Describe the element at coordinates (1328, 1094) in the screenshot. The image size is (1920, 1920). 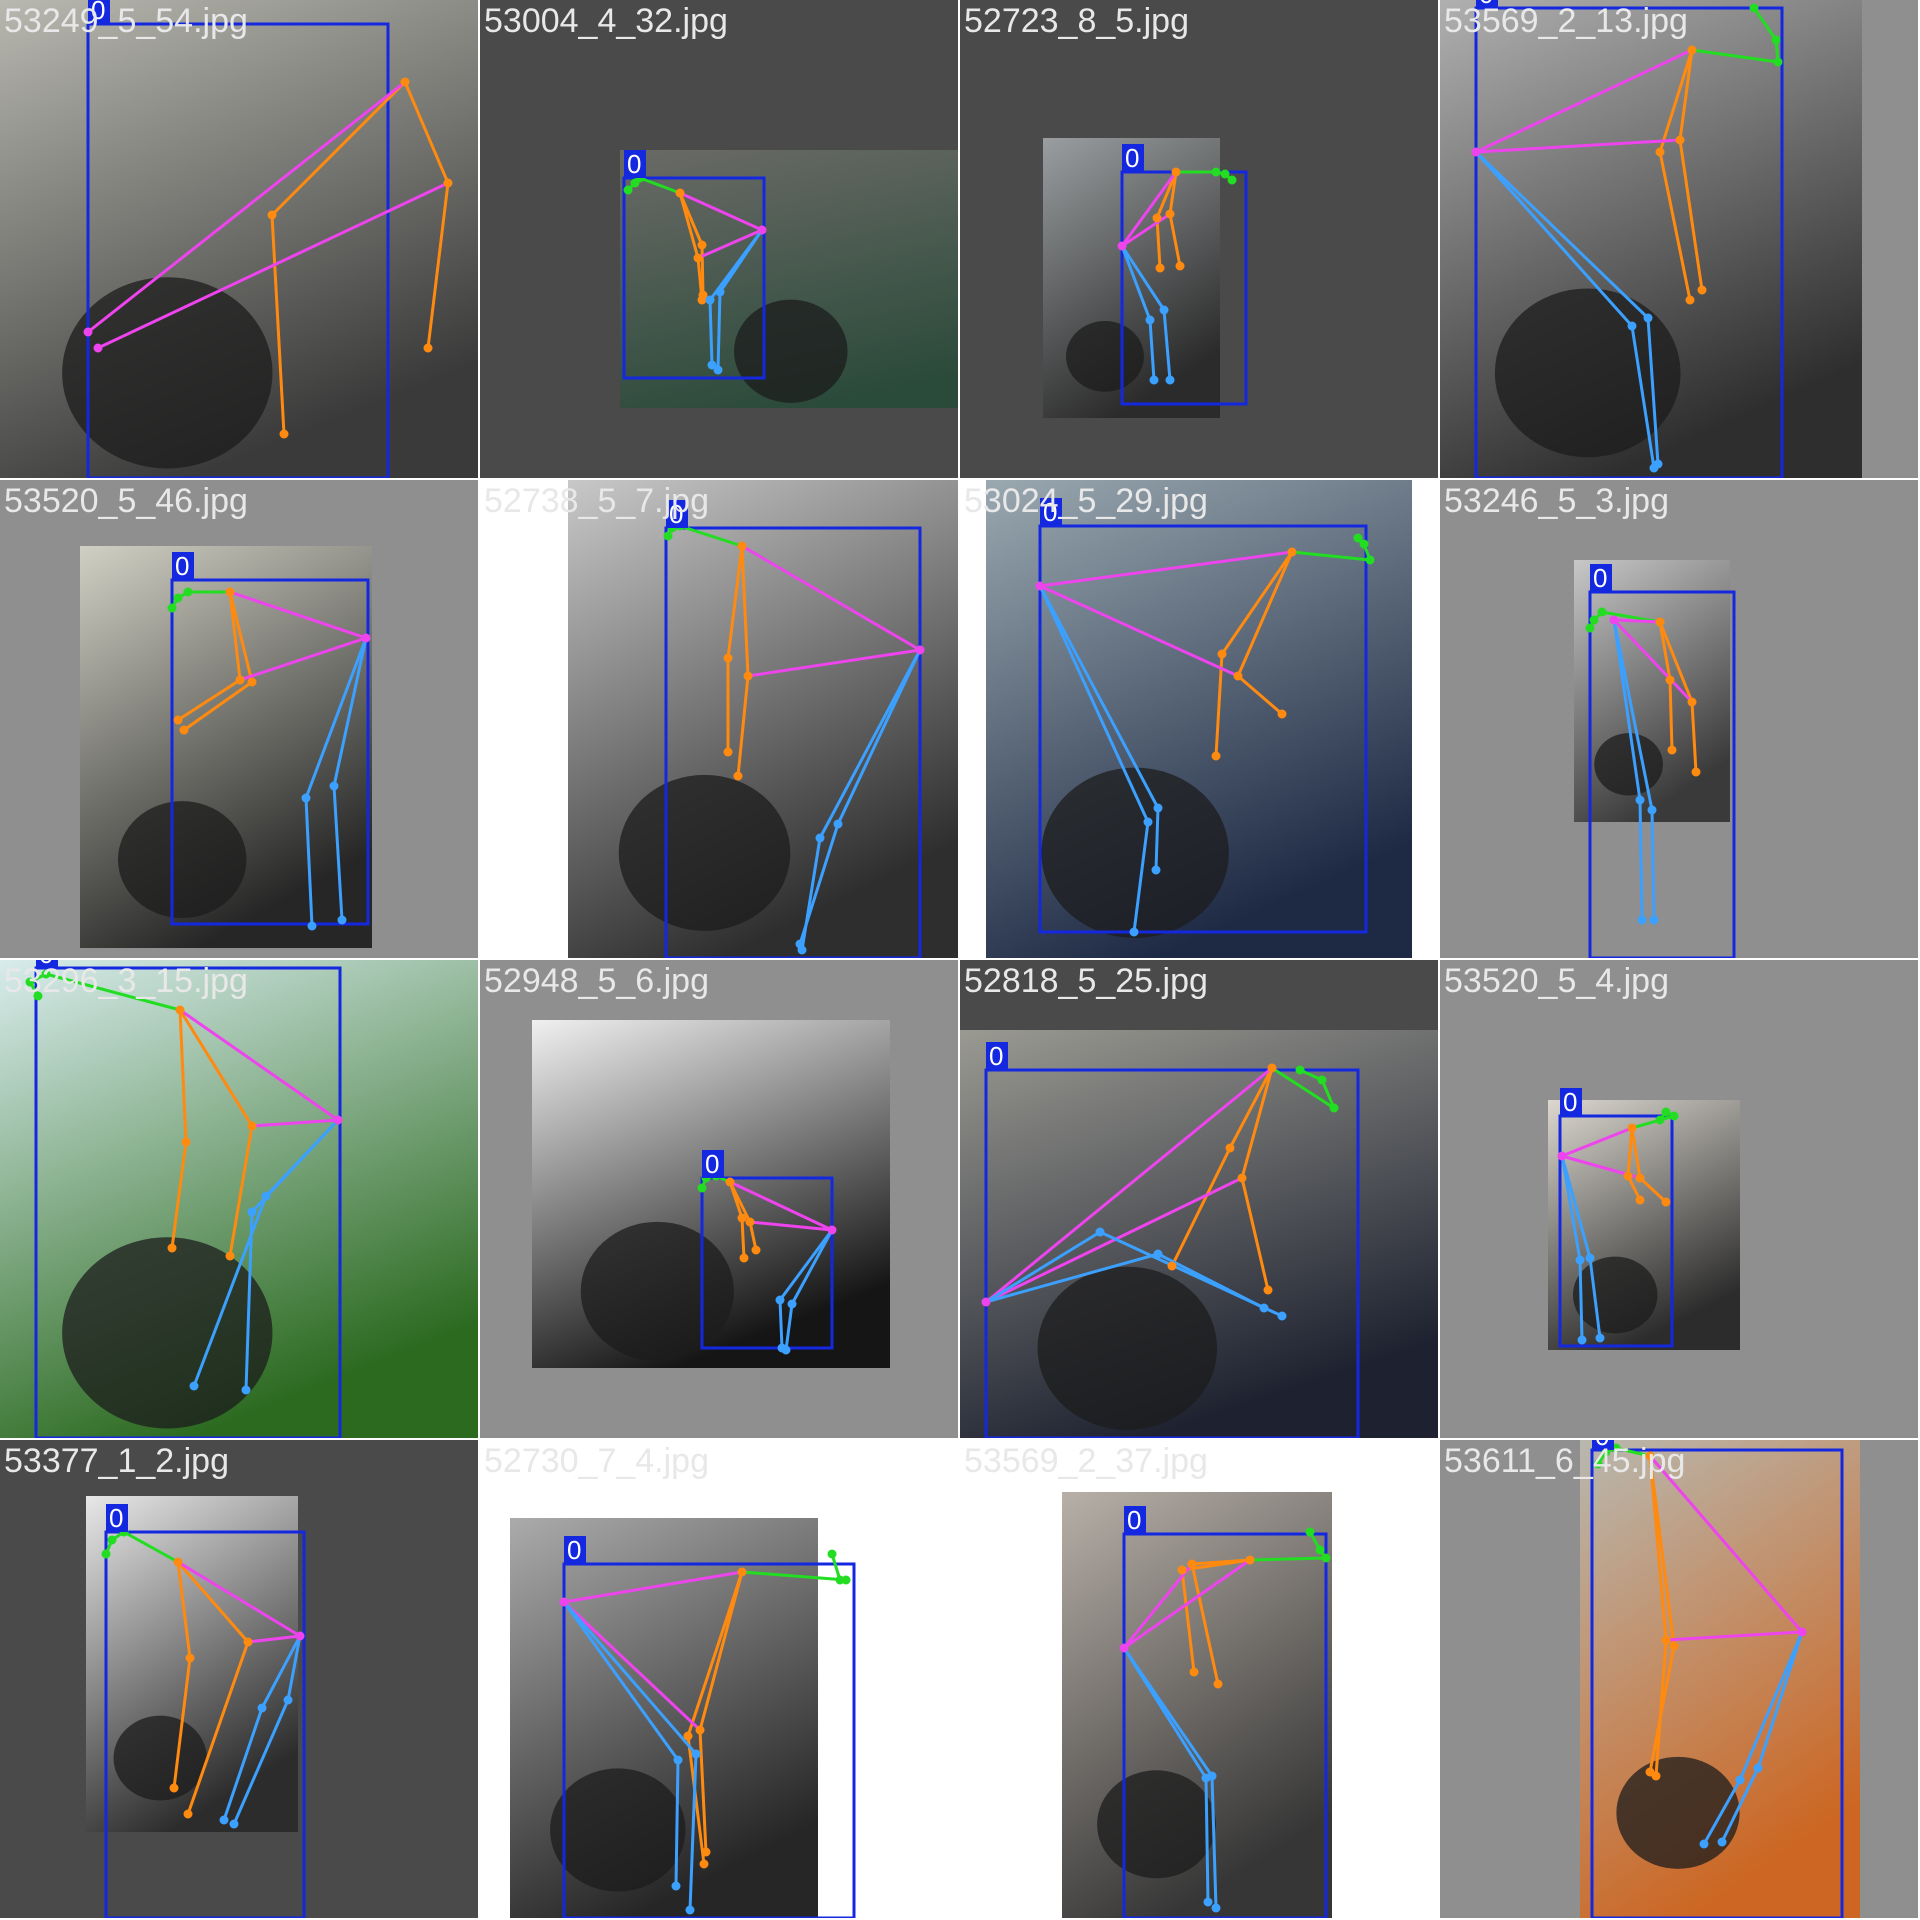
I see `head-edge` at that location.